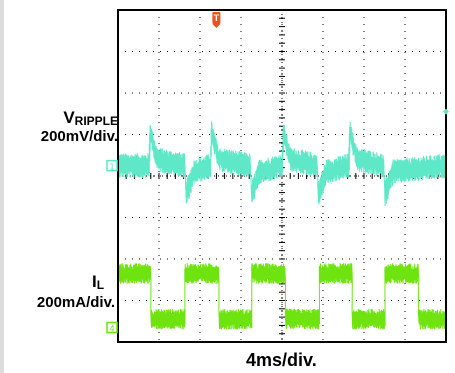 The width and height of the screenshot is (455, 373). What do you see at coordinates (90, 118) in the screenshot?
I see `ch1-name-label: VRIPPLE` at bounding box center [90, 118].